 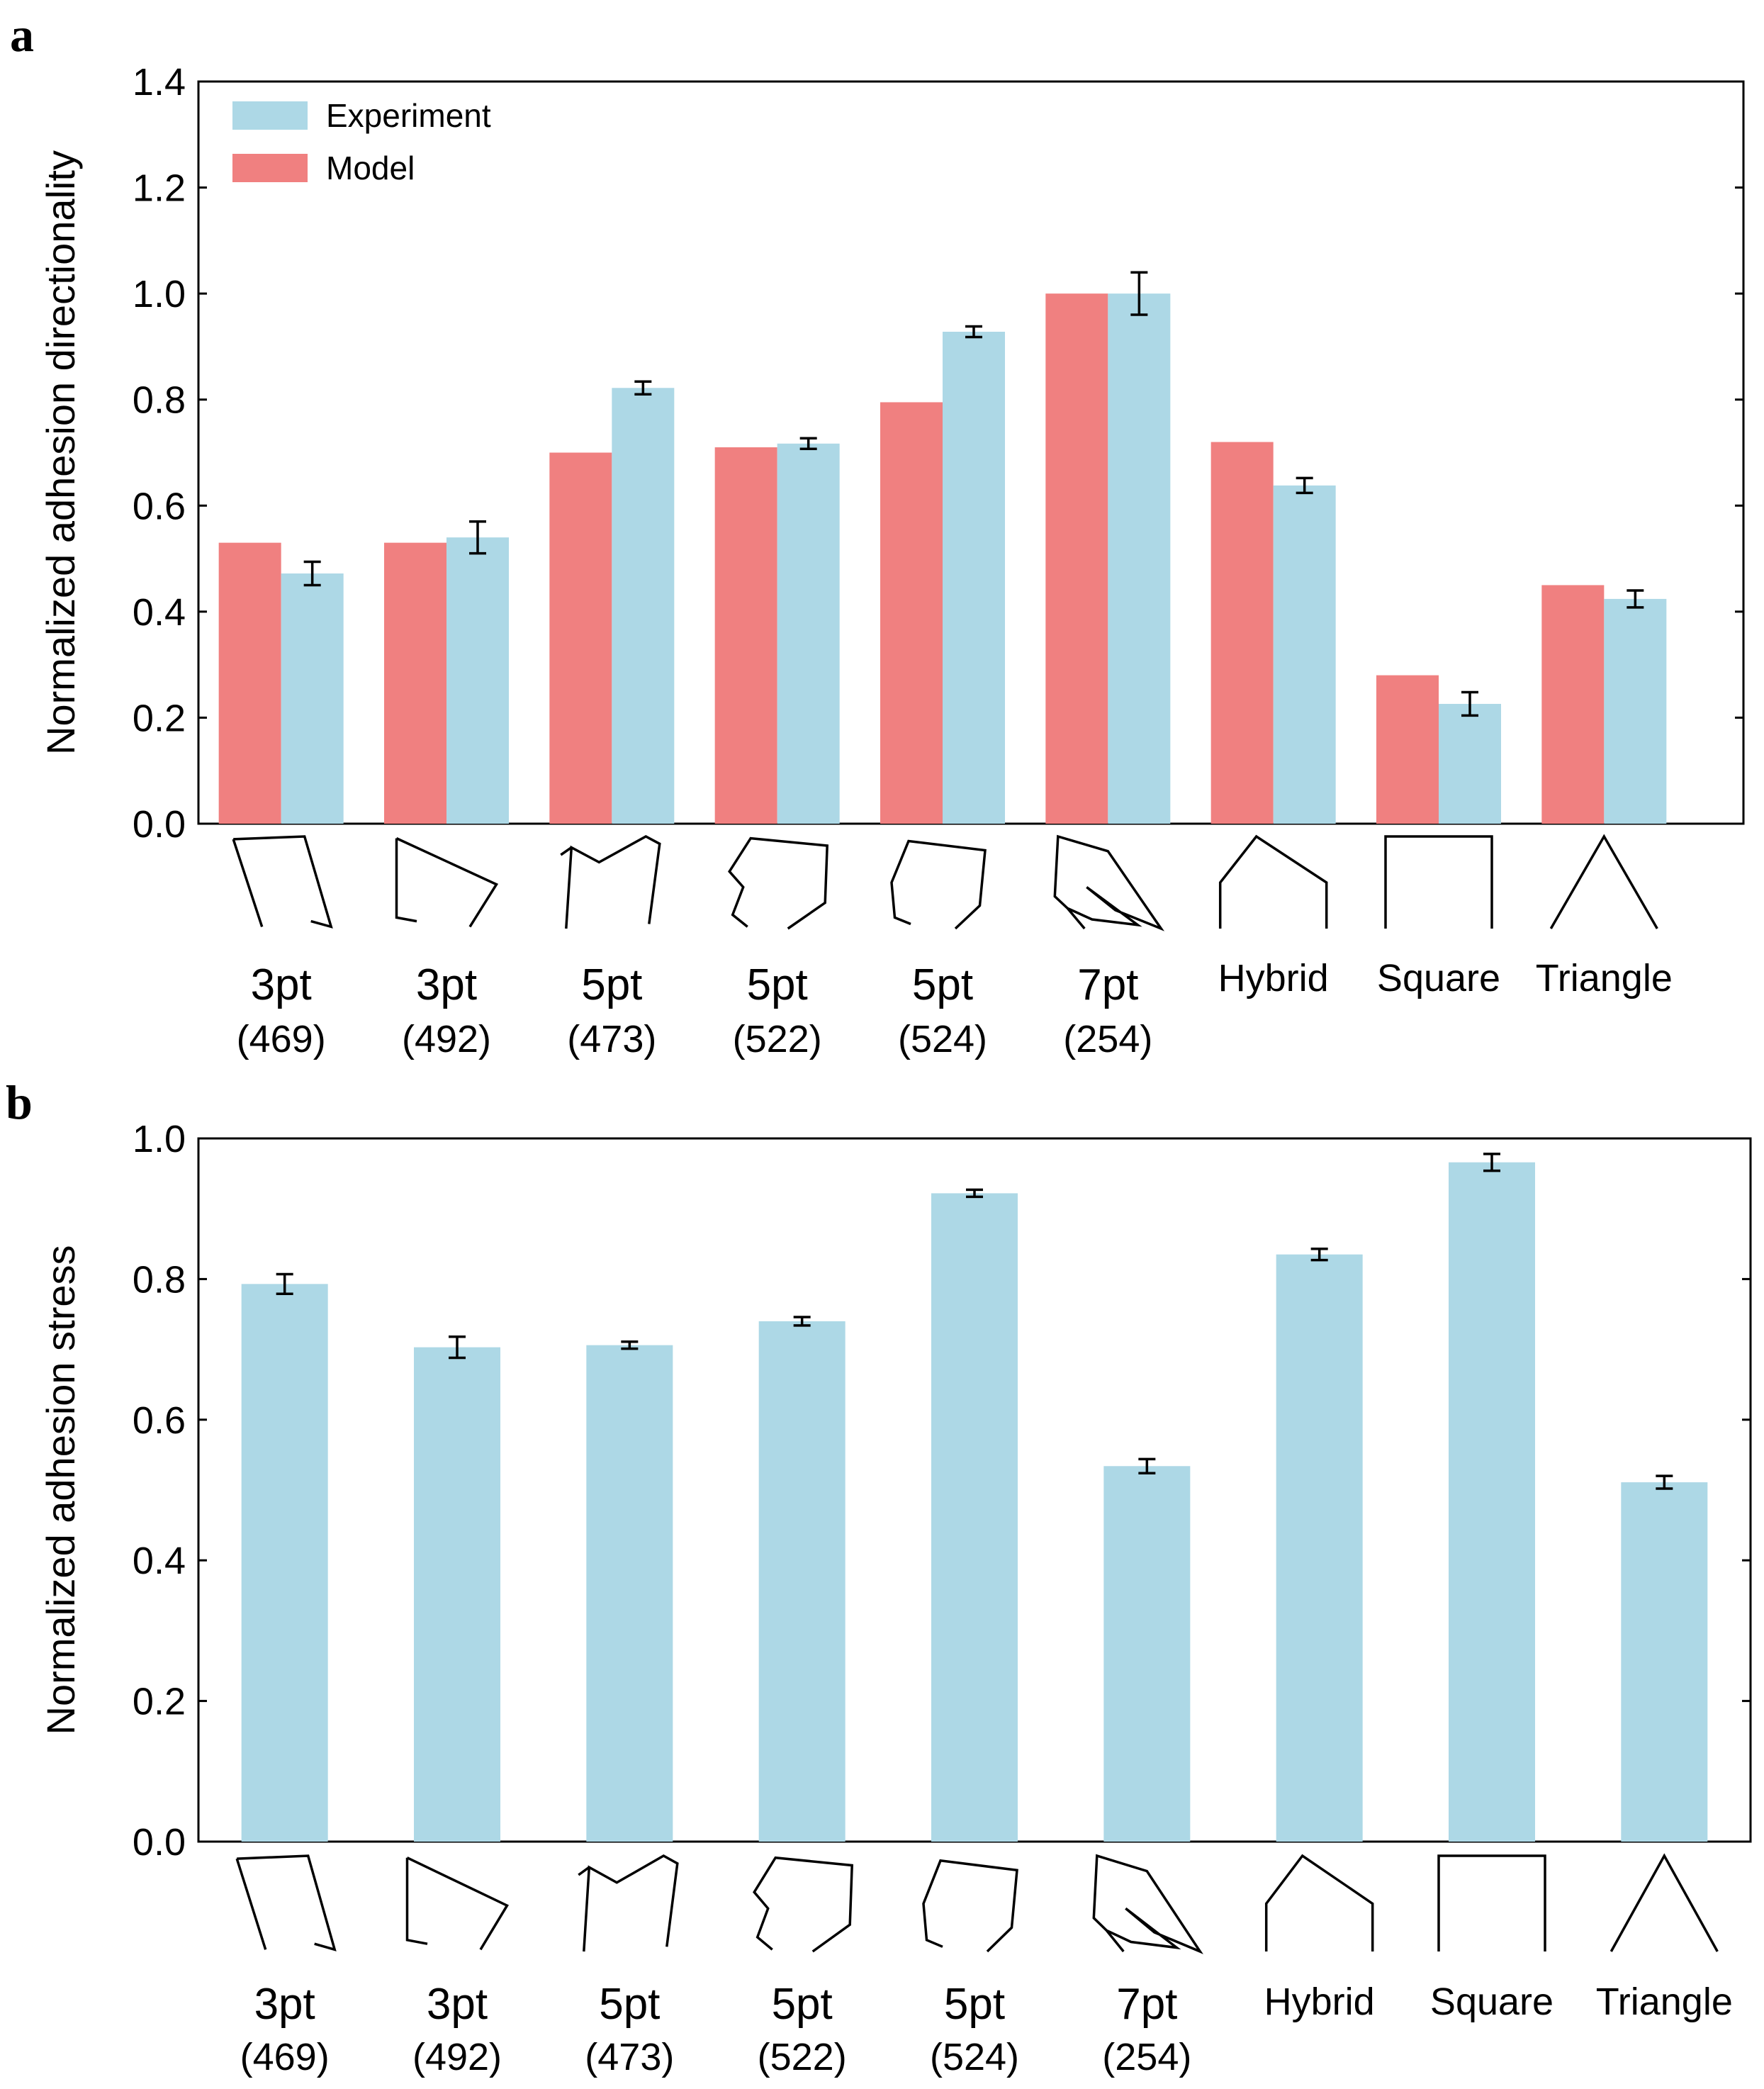 I want to click on y-tick-label: 0.8, so click(x=160, y=1279).